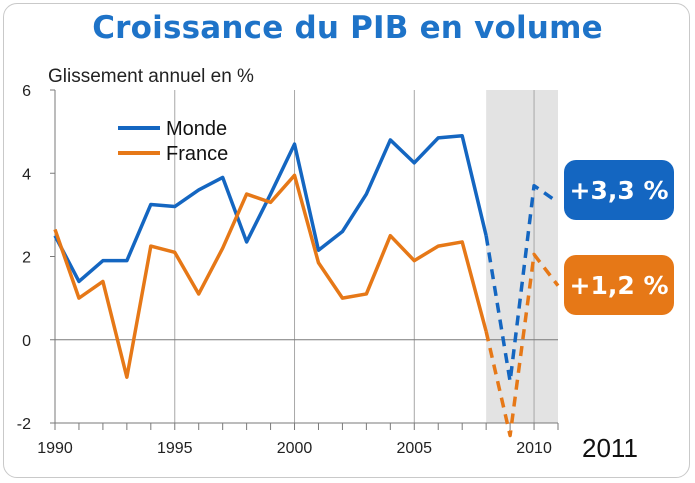  What do you see at coordinates (347, 28) in the screenshot?
I see `chart-title: Croissance du PIB en volume` at bounding box center [347, 28].